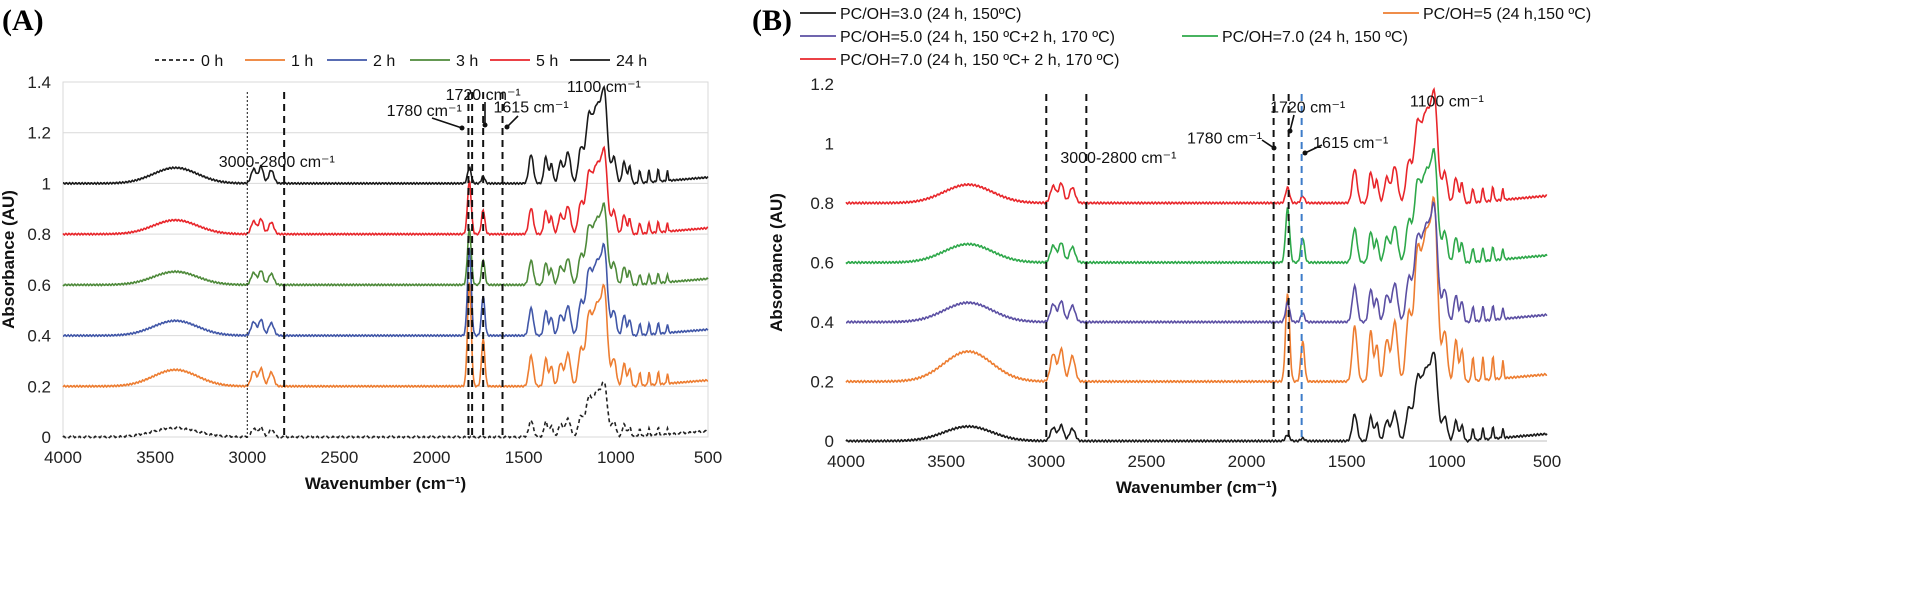  What do you see at coordinates (979, 60) in the screenshot?
I see `legend-label: PC/OH=7.0 (24 h, 150 ºC+ 2 h, 170 ºC)` at bounding box center [979, 60].